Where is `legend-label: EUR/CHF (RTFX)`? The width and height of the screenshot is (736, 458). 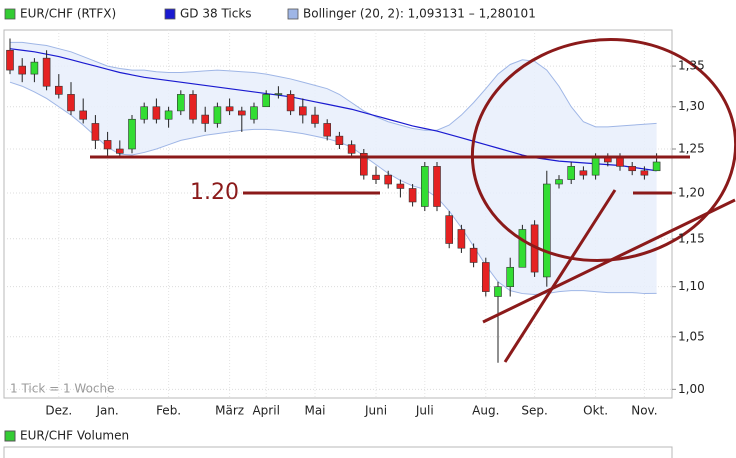 legend-label: EUR/CHF (RTFX) is located at coordinates (68, 14).